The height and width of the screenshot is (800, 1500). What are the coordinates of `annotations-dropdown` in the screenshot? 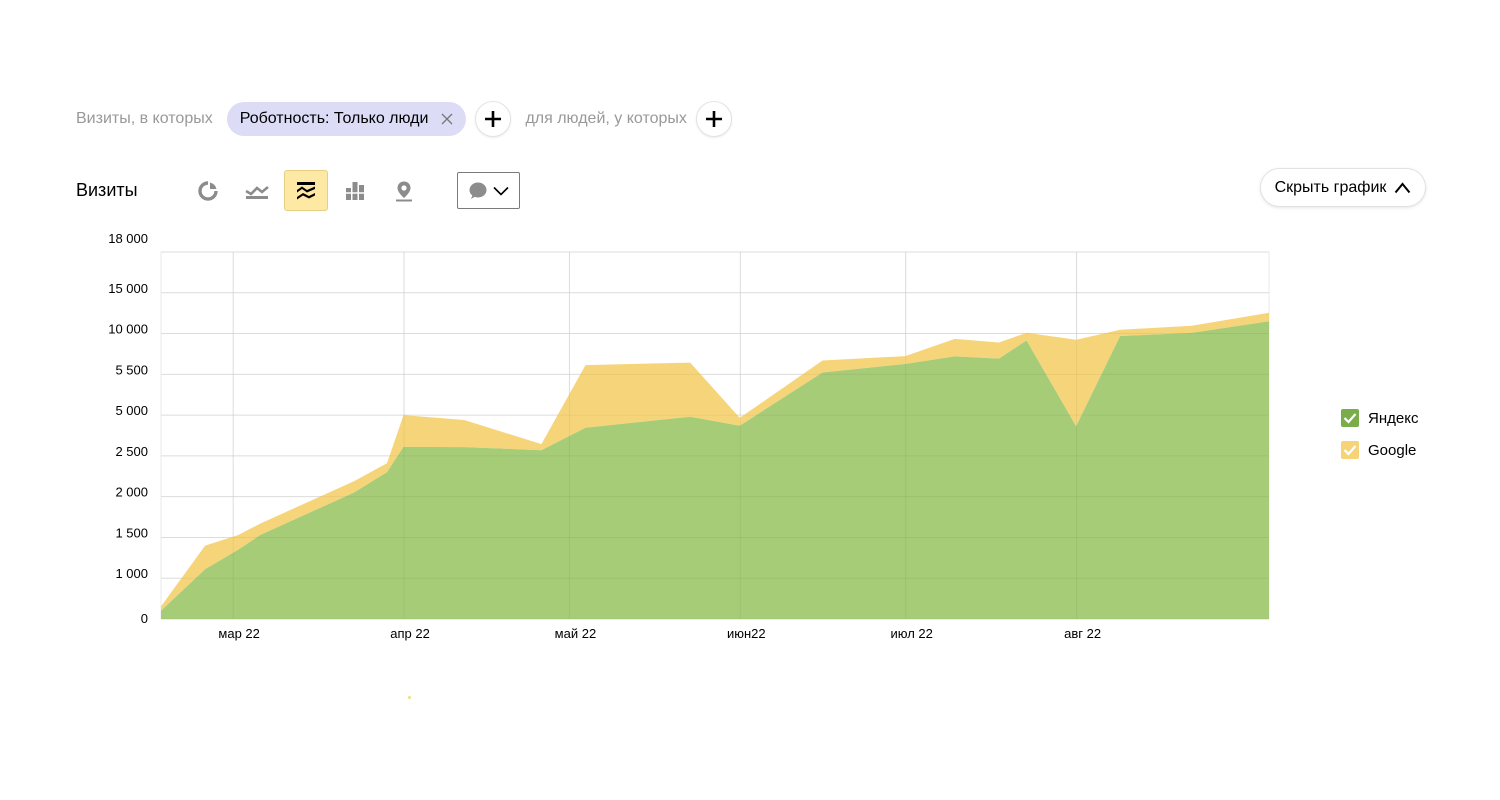 It's located at (488, 190).